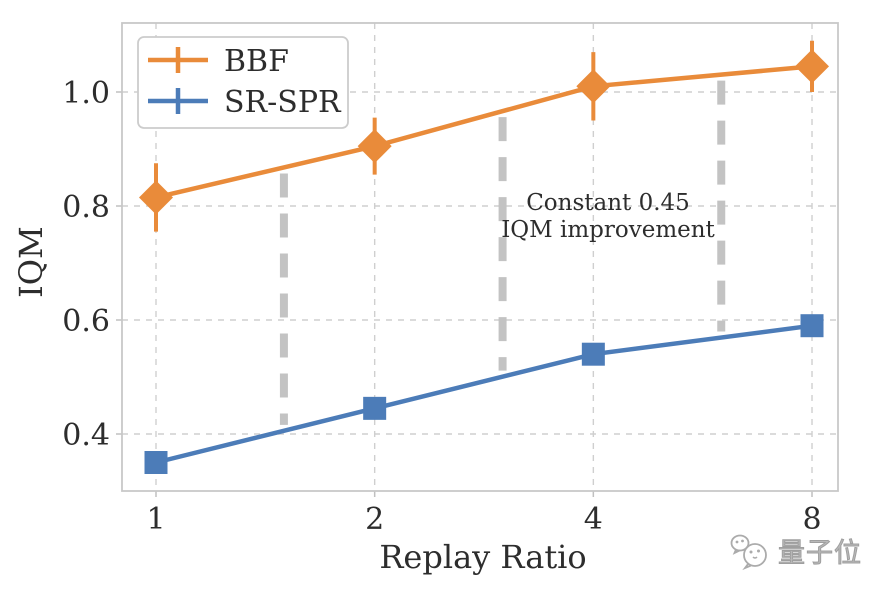  Describe the element at coordinates (748, 552) in the screenshot. I see `qbitai-logo-icon` at that location.